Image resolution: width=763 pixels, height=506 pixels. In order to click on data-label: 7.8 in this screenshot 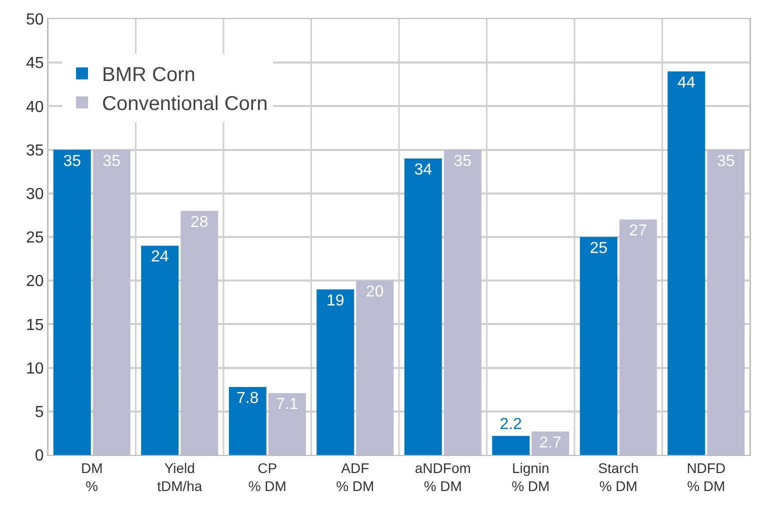, I will do `click(247, 398)`.